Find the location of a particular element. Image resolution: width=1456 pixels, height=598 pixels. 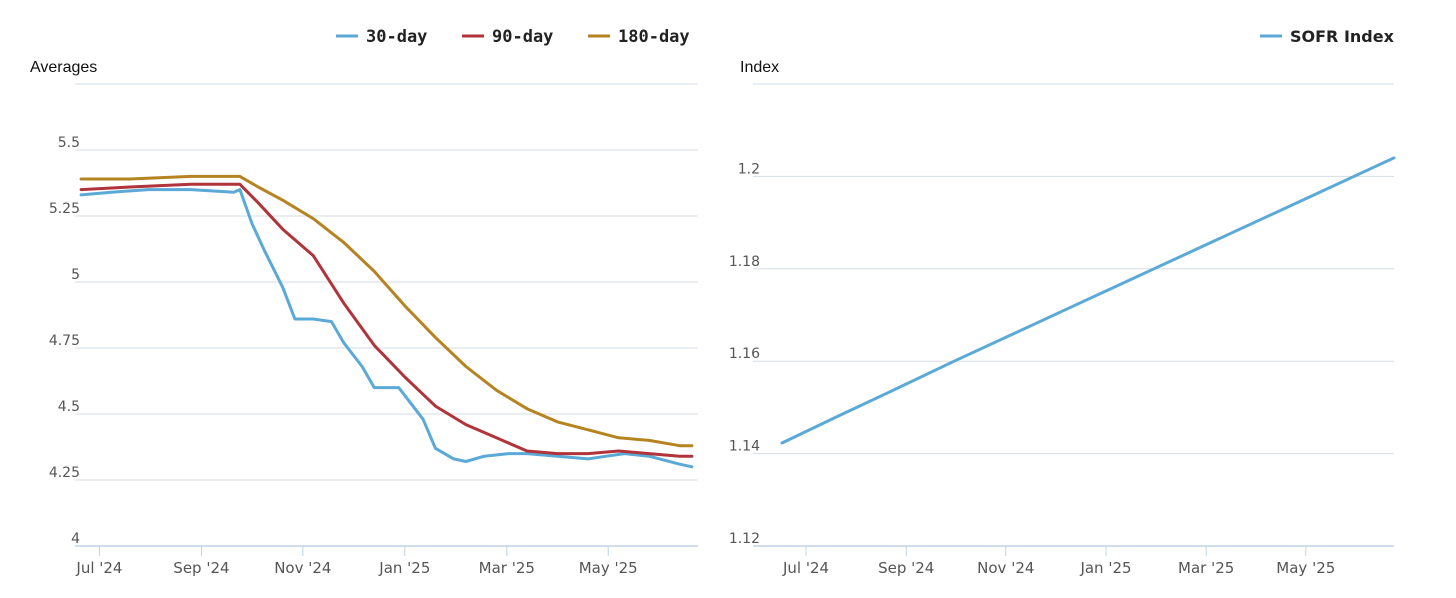

legend-item-30-day: 30-day is located at coordinates (381, 37).